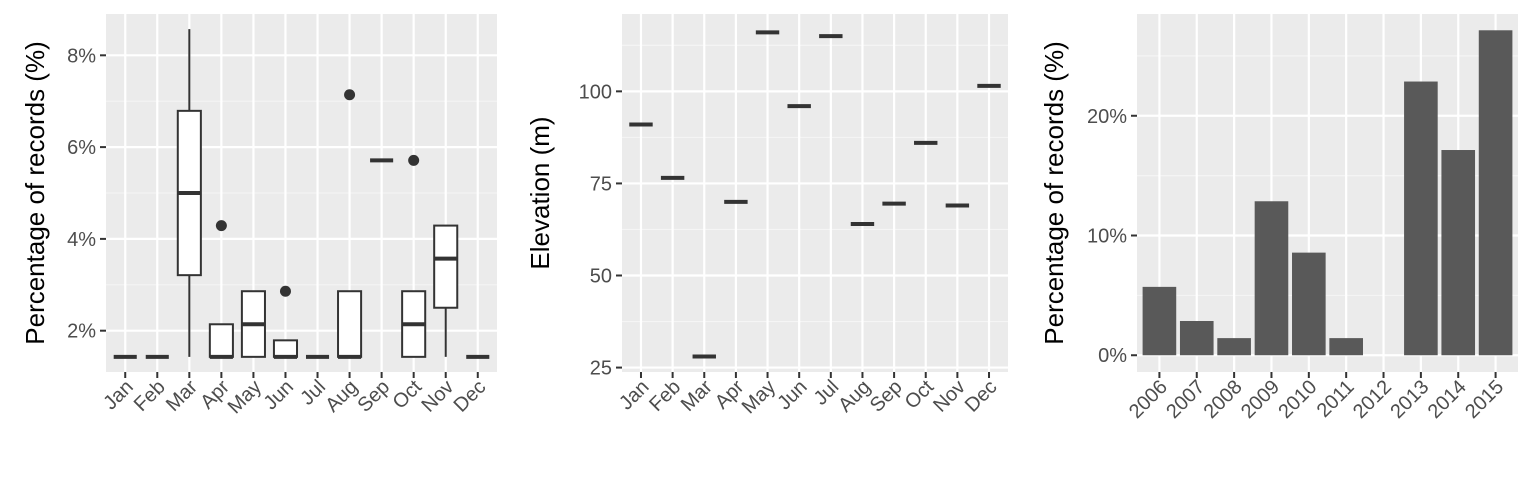 The width and height of the screenshot is (1536, 480). What do you see at coordinates (245, 397) in the screenshot?
I see `x-tick-label: May` at bounding box center [245, 397].